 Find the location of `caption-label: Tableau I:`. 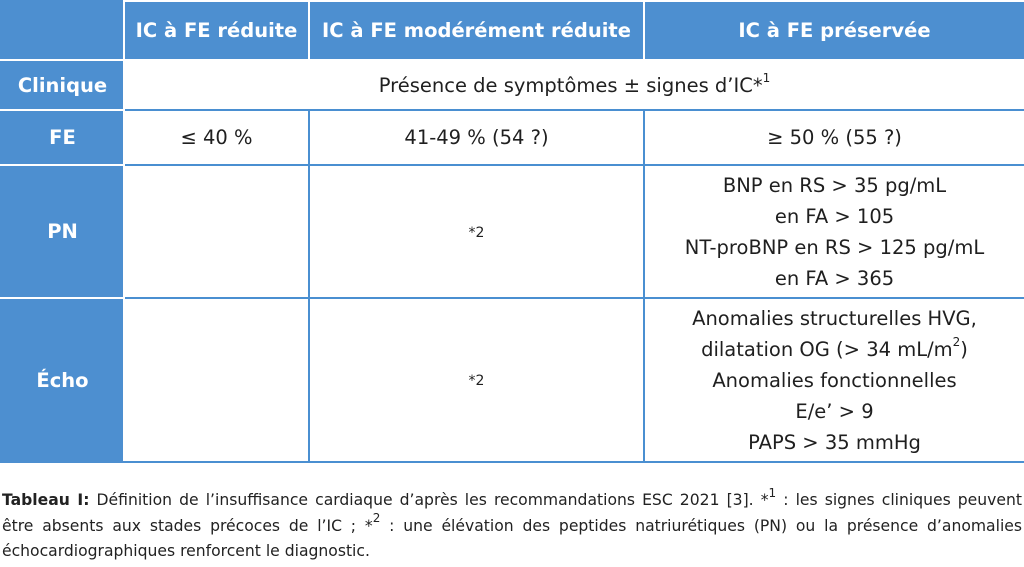

caption-label: Tableau I: is located at coordinates (46, 500).